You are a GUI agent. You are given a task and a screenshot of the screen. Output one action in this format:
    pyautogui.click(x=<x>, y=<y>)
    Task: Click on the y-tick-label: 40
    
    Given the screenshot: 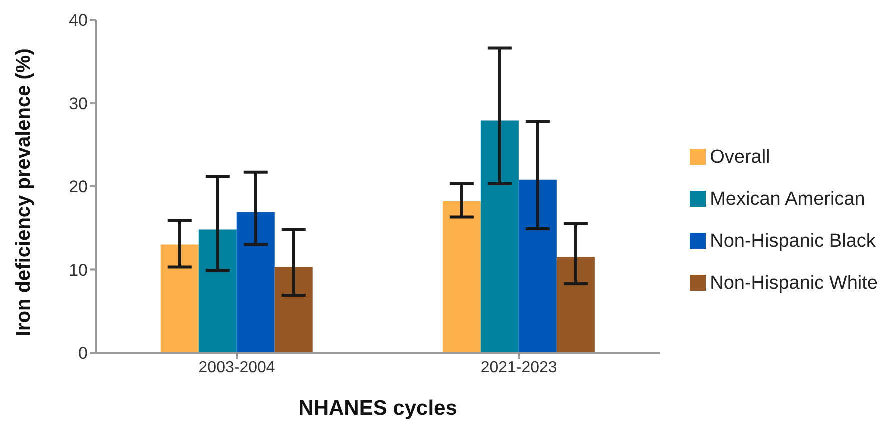 What is the action you would take?
    pyautogui.click(x=78, y=20)
    